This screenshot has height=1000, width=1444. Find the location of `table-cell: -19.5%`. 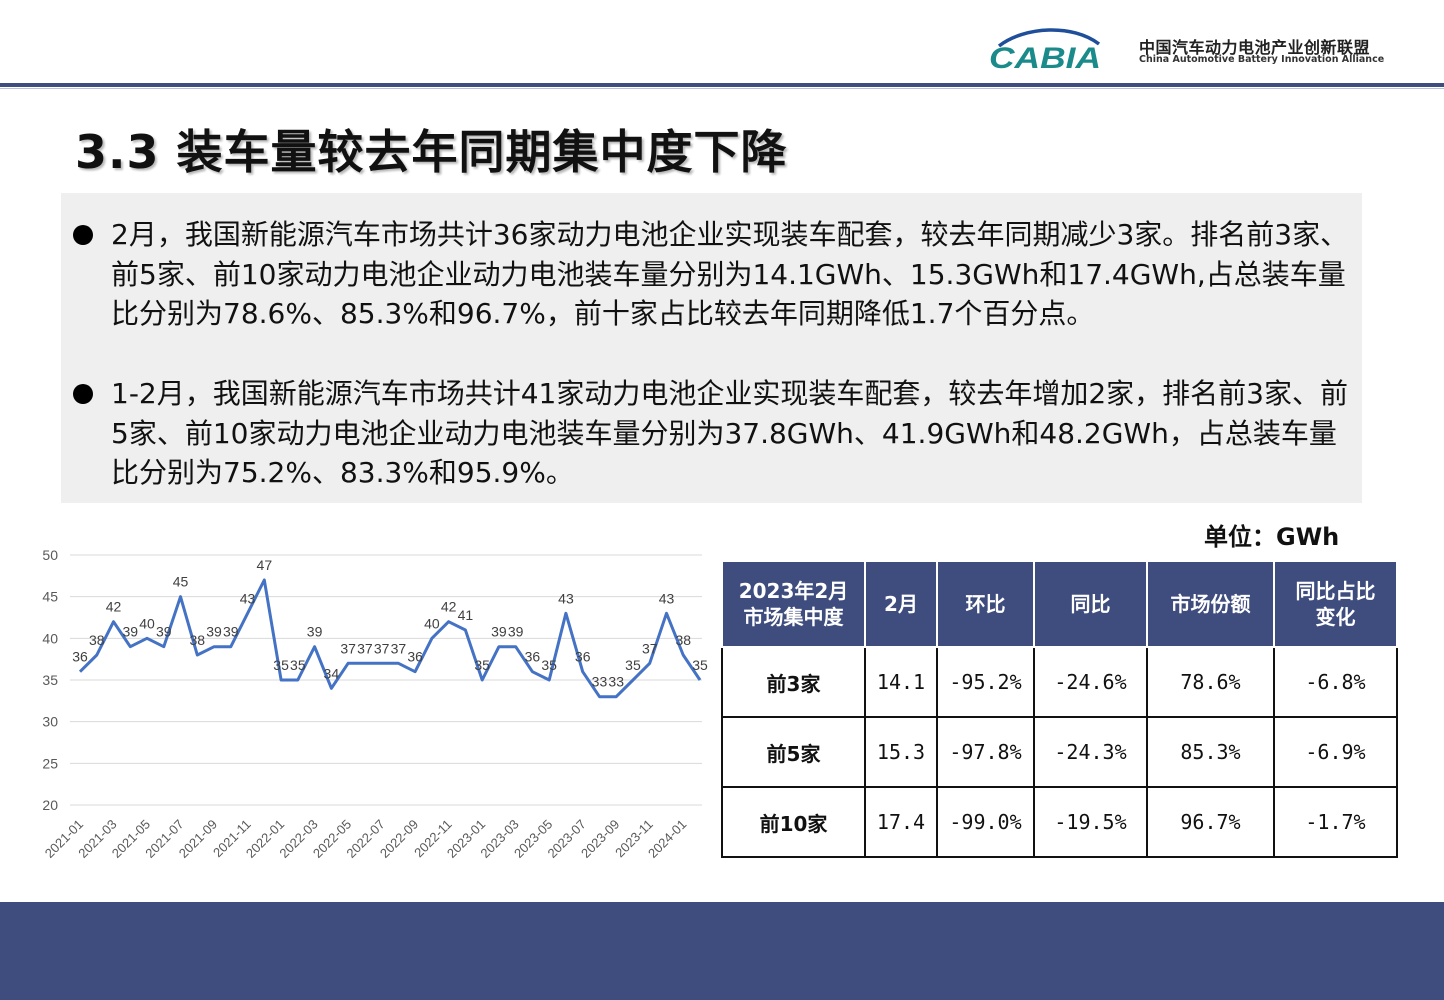

table-cell: -19.5% is located at coordinates (1090, 822).